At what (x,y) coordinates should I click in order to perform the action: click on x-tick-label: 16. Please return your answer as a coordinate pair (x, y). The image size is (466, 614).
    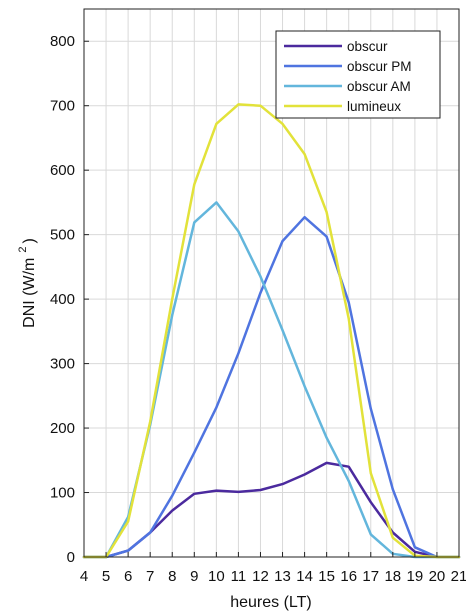
    Looking at the image, I should click on (348, 576).